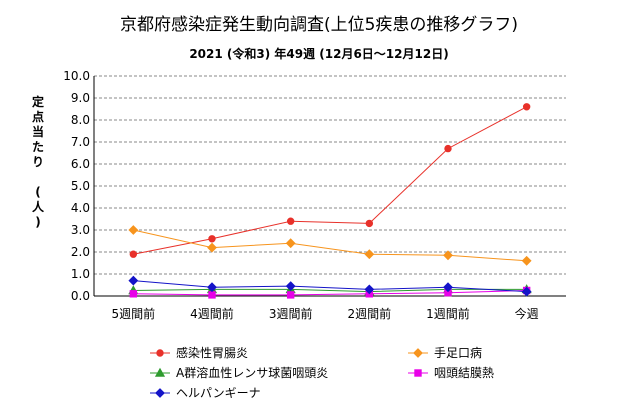 This screenshot has height=415, width=639. What do you see at coordinates (80, 120) in the screenshot?
I see `y-tick-label: 8.0` at bounding box center [80, 120].